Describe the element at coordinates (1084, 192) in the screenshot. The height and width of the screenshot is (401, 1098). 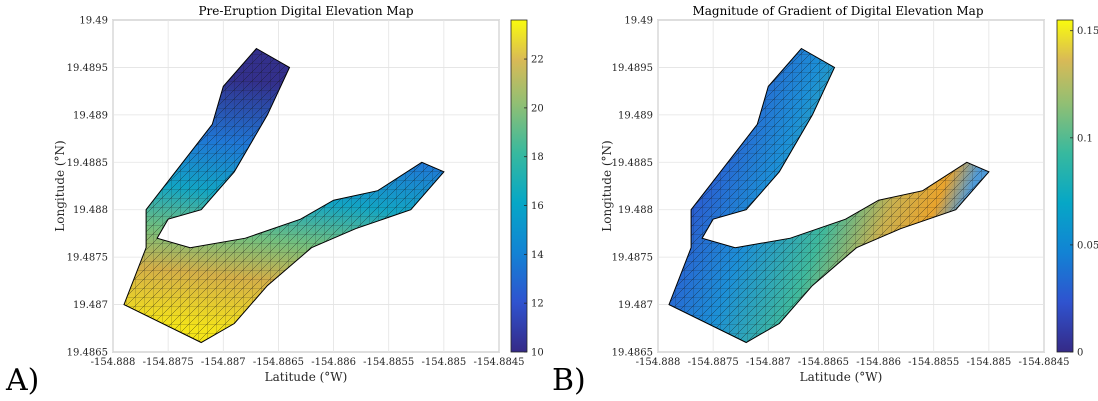
I see `colorbar-ticks: 0 0.05 0.1 0.15` at that location.